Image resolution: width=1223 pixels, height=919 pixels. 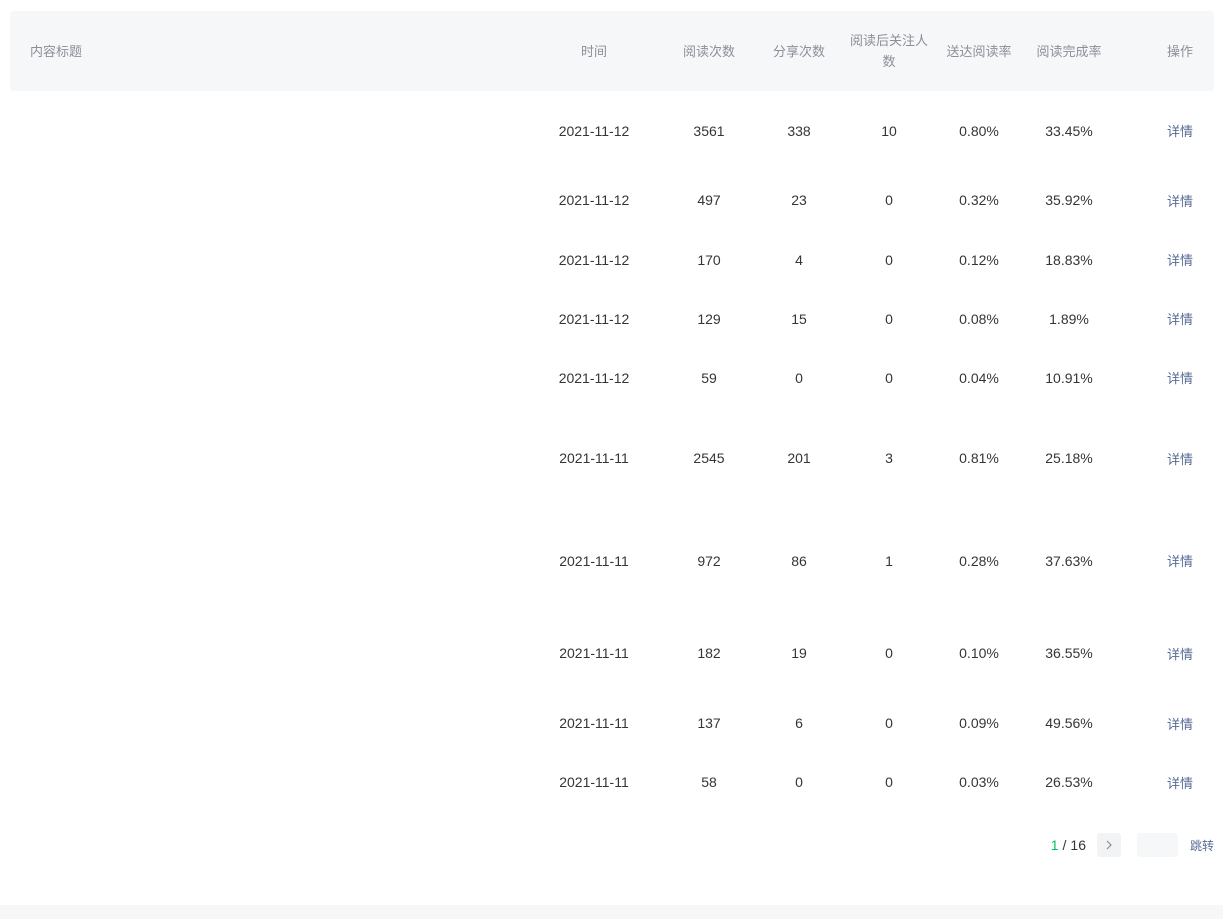 What do you see at coordinates (799, 318) in the screenshot?
I see `cell-share: 15` at bounding box center [799, 318].